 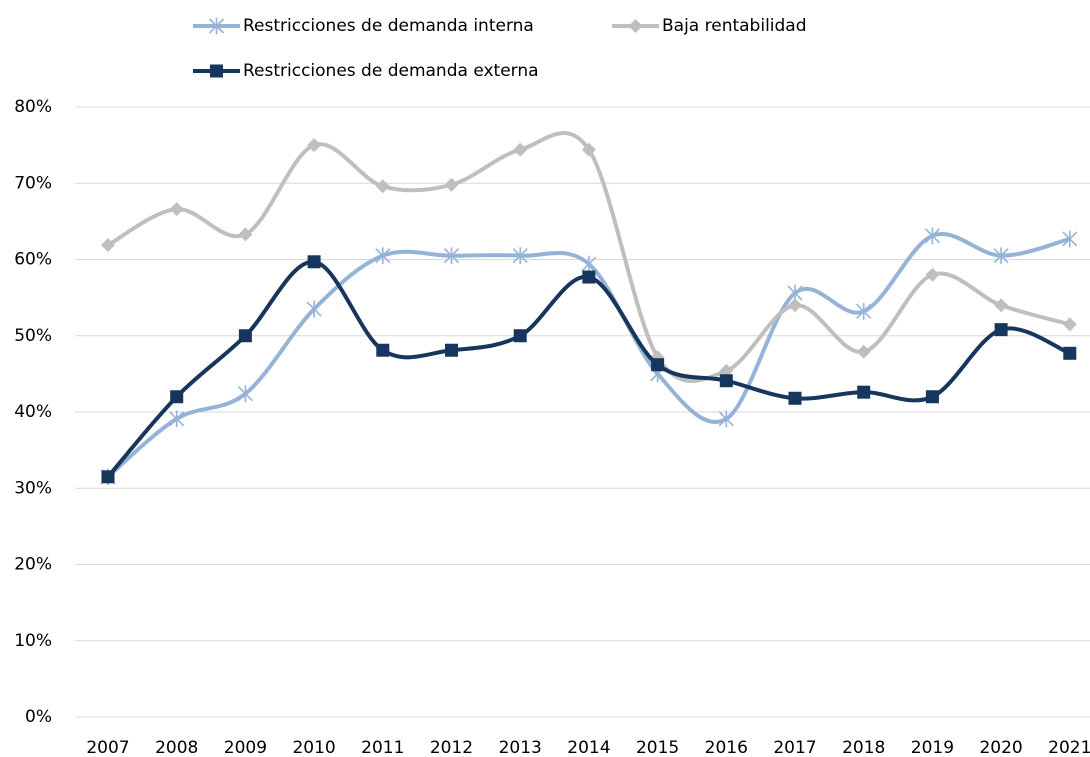 What do you see at coordinates (388, 26) in the screenshot?
I see `legend-label: Restricciones de demanda interna` at bounding box center [388, 26].